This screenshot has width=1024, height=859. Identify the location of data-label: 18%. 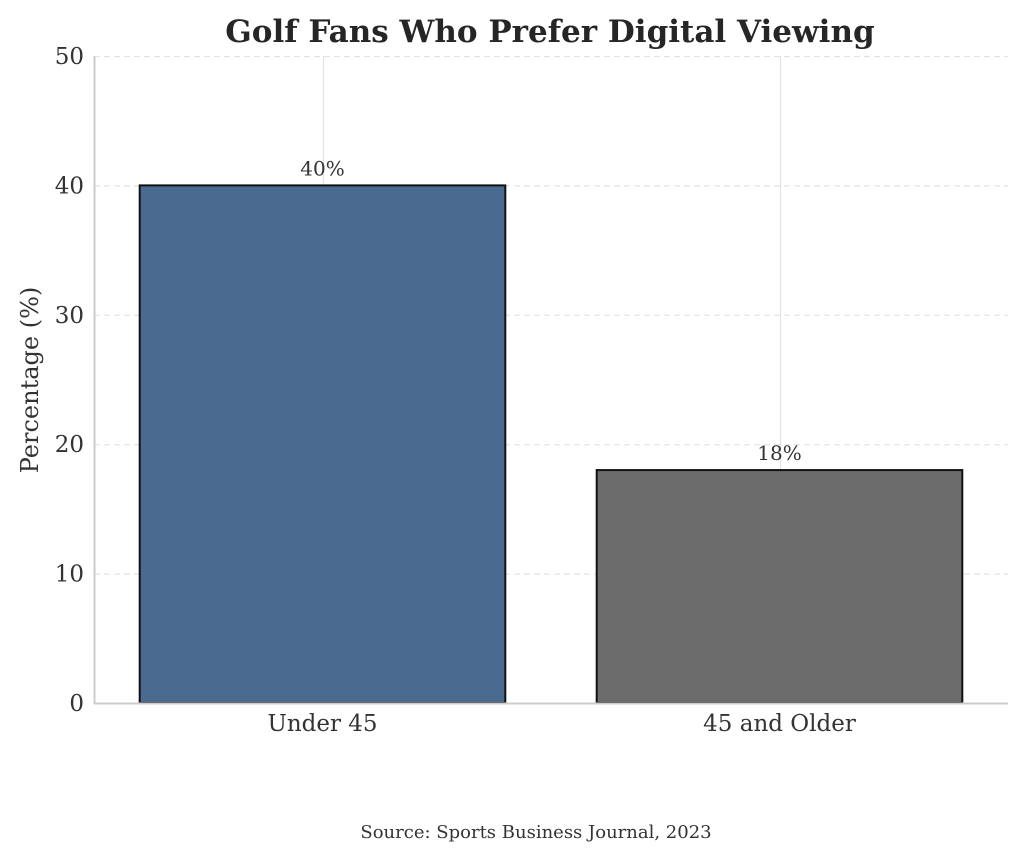
(779, 453).